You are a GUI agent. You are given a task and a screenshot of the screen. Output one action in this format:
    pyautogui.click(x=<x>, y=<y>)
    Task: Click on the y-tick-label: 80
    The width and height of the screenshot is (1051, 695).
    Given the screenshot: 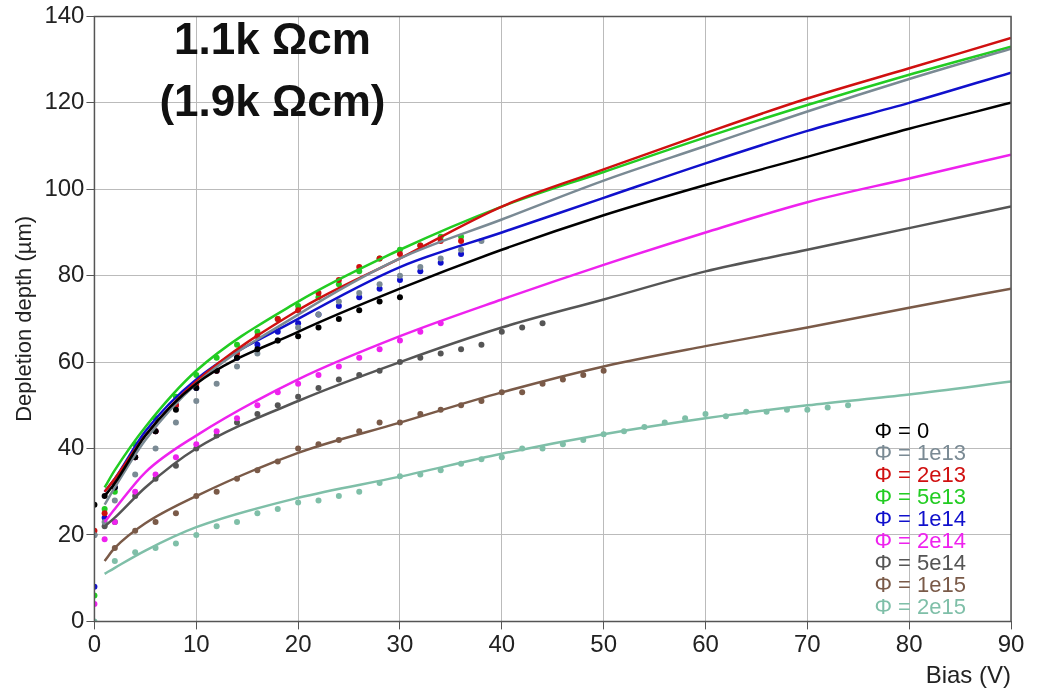 What is the action you would take?
    pyautogui.click(x=71, y=274)
    